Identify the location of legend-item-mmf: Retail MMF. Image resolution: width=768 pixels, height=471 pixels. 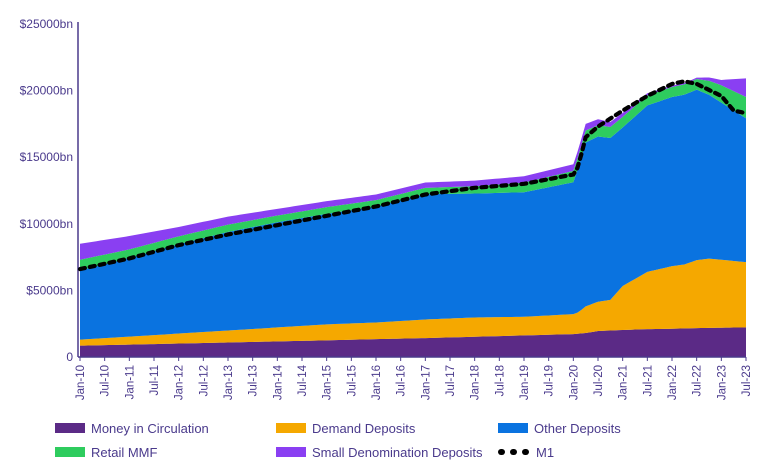
(106, 452).